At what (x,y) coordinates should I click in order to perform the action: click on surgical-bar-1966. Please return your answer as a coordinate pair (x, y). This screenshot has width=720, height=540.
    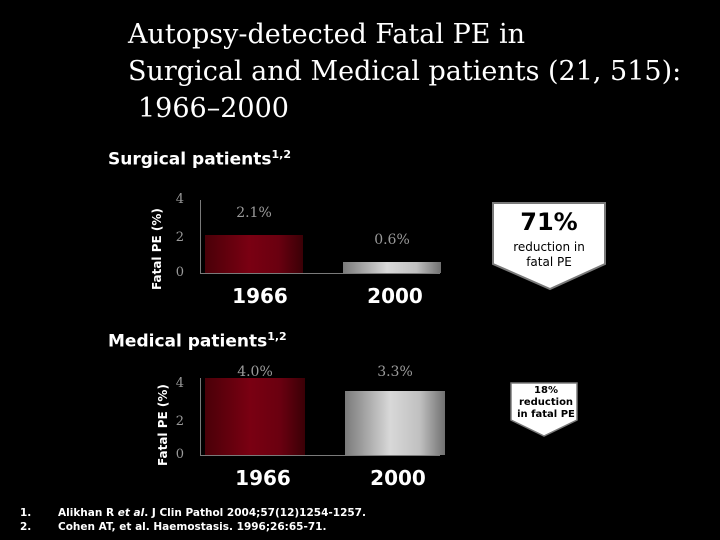
    Looking at the image, I should click on (254, 253).